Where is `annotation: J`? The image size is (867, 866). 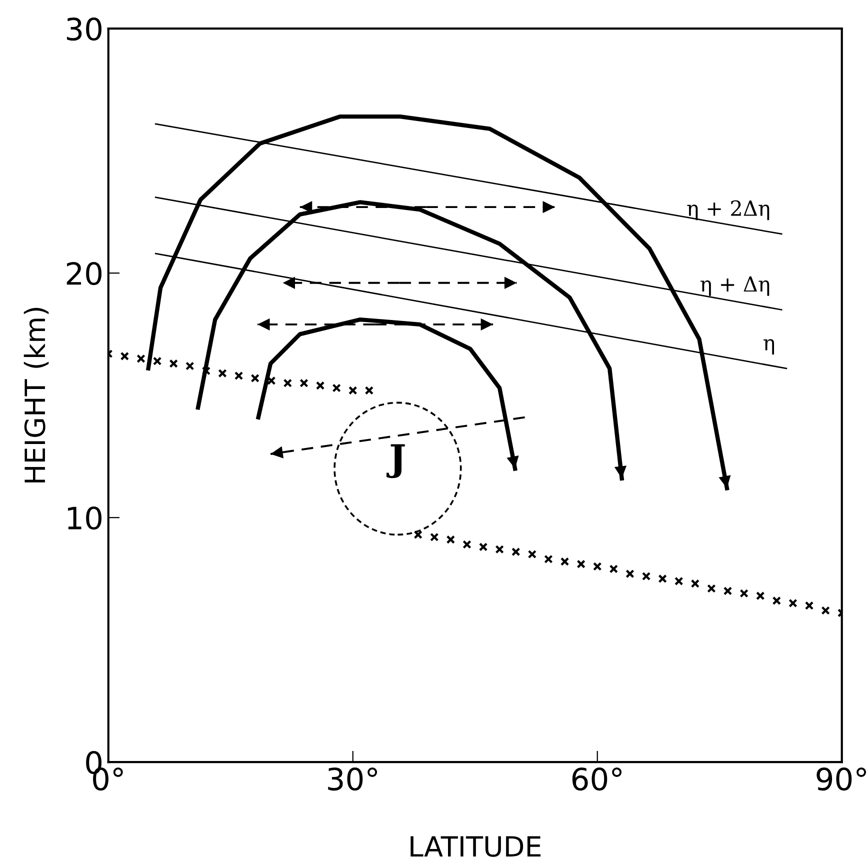 annotation: J is located at coordinates (395, 461).